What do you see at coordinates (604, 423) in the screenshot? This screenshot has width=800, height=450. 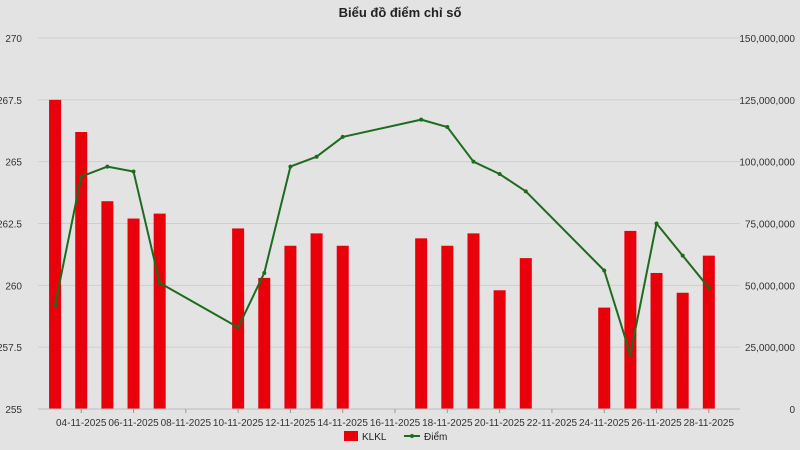 I see `x-tick-label: 24-11-2025` at bounding box center [604, 423].